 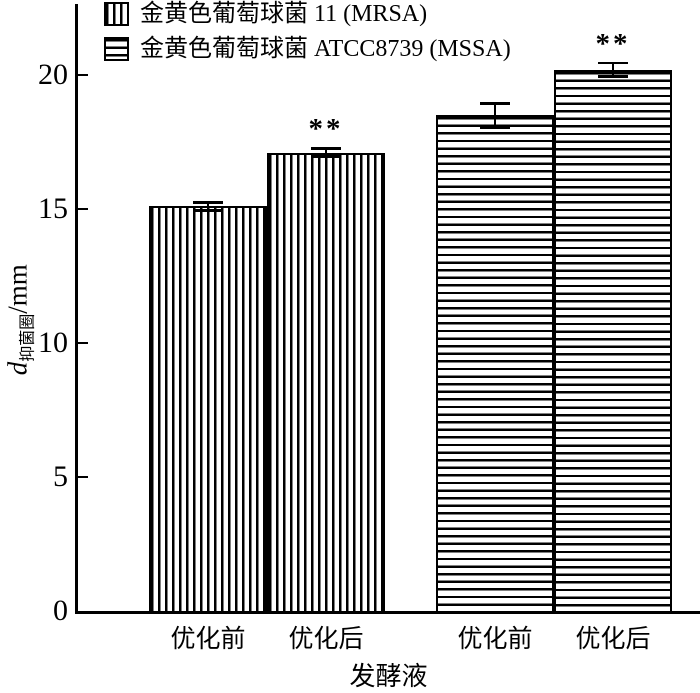 I want to click on y-tick-label: 0, so click(x=60, y=610).